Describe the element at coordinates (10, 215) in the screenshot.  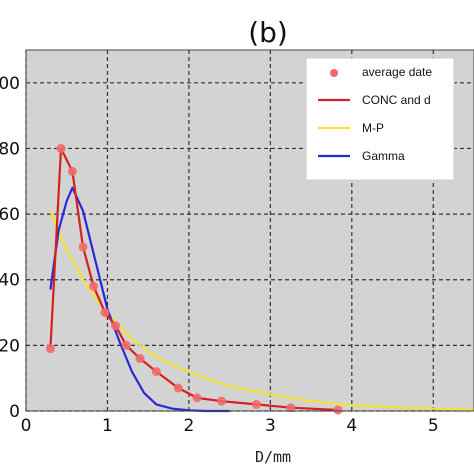
I see `y-tick-label: 60` at that location.